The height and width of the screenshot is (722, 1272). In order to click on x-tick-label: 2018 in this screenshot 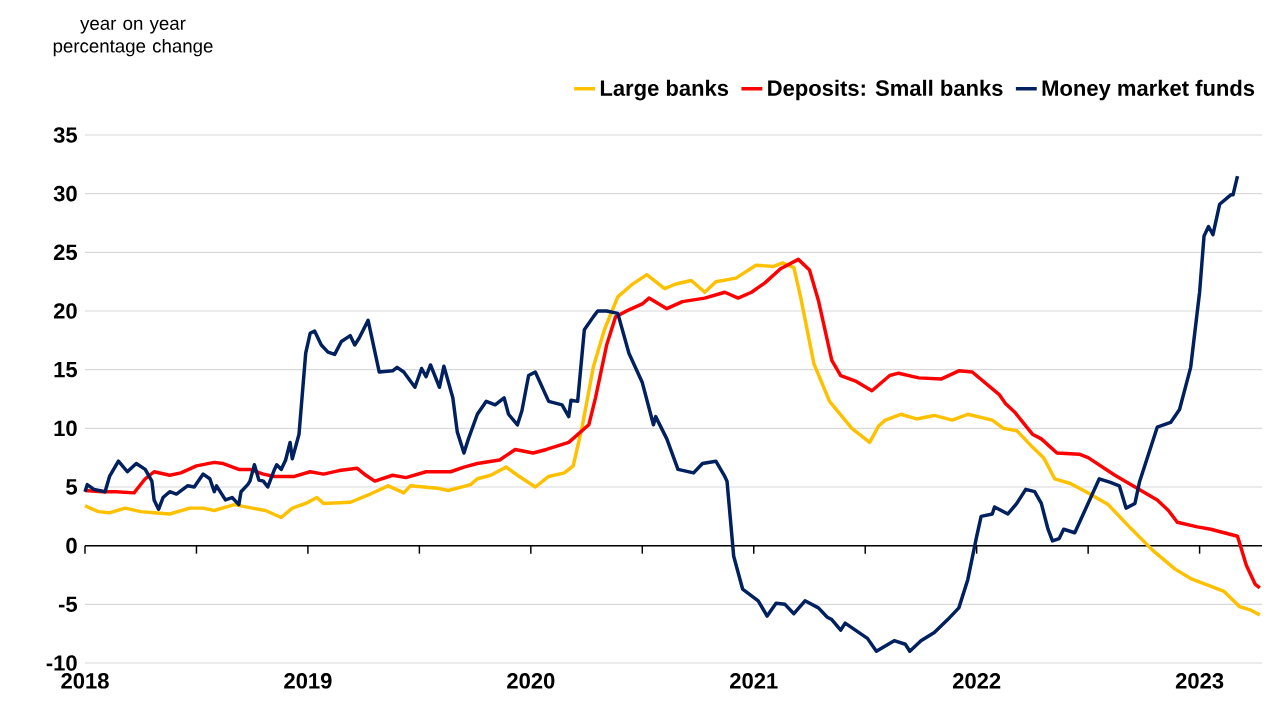, I will do `click(85, 681)`.